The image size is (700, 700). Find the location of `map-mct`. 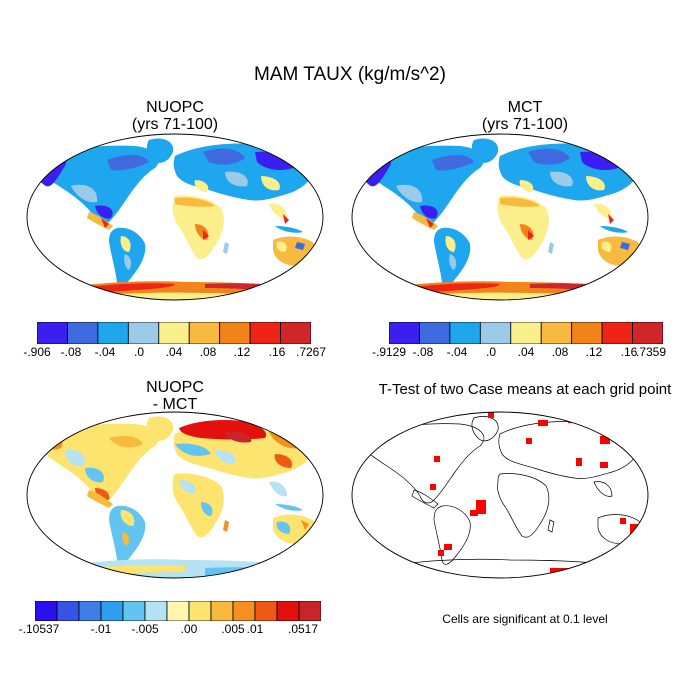

map-mct is located at coordinates (500, 217).